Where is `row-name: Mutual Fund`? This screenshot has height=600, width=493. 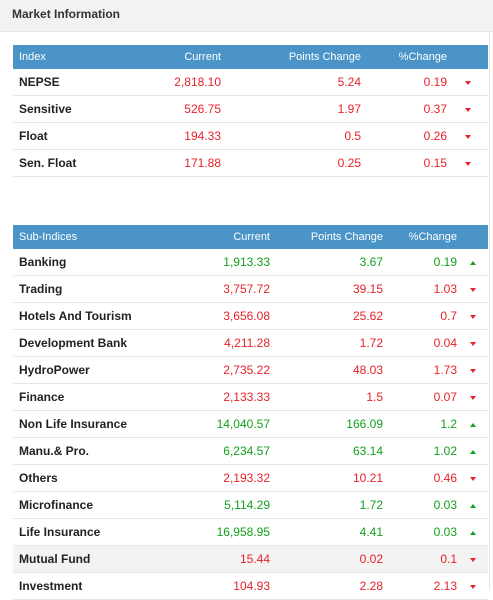
row-name: Mutual Fund is located at coordinates (88, 559).